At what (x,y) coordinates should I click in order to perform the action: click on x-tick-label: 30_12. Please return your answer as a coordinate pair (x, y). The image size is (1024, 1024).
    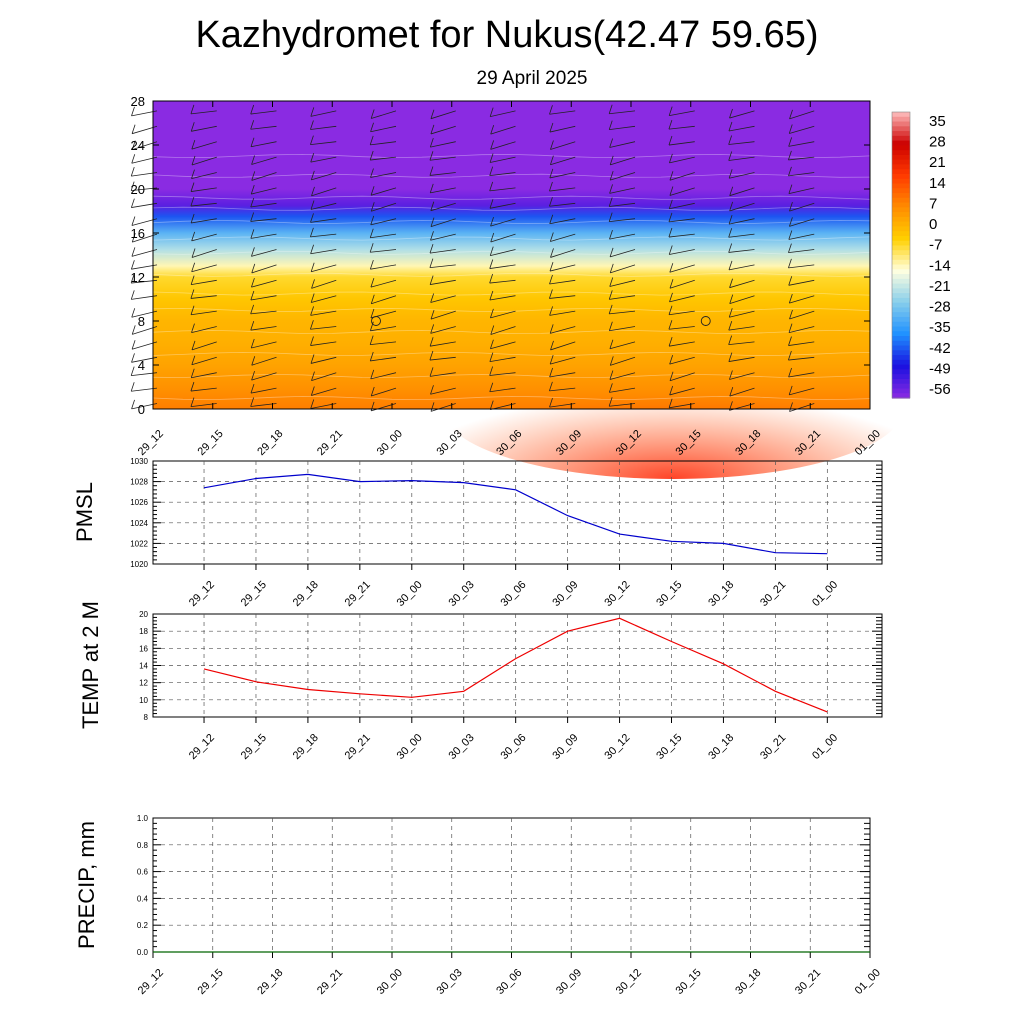
    Looking at the image, I should click on (617, 594).